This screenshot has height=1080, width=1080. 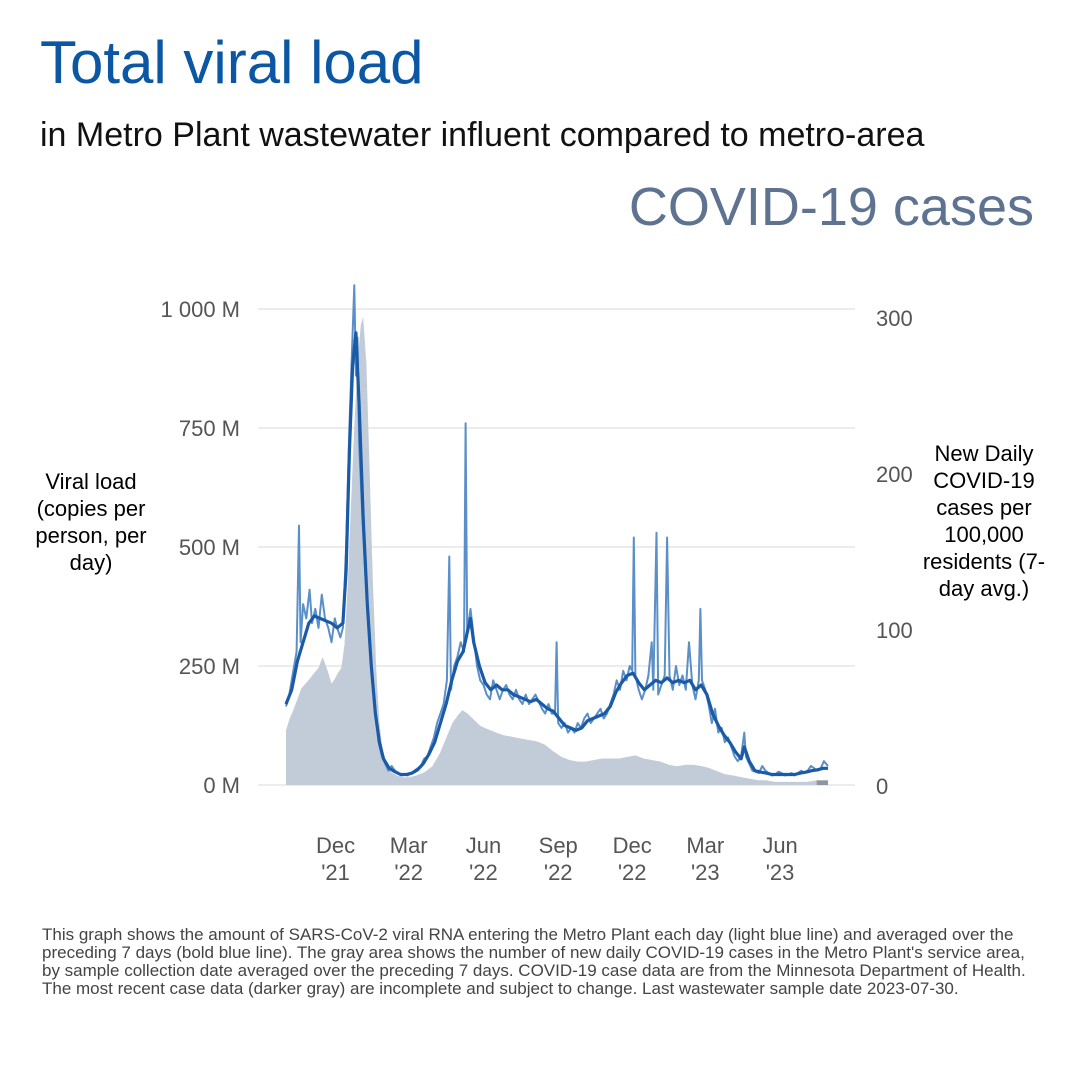 What do you see at coordinates (221, 785) in the screenshot?
I see `left-tick-label: 0 M` at bounding box center [221, 785].